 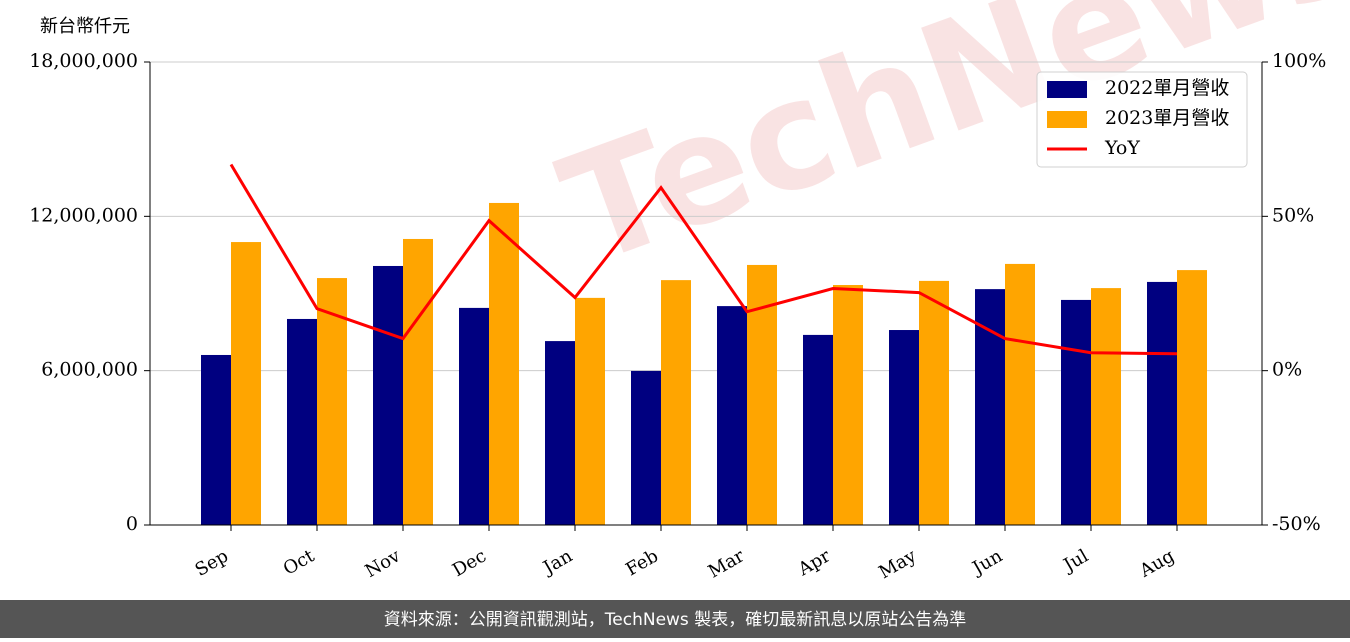 What do you see at coordinates (83, 61) in the screenshot?
I see `y-tick-label: 18,000,000` at bounding box center [83, 61].